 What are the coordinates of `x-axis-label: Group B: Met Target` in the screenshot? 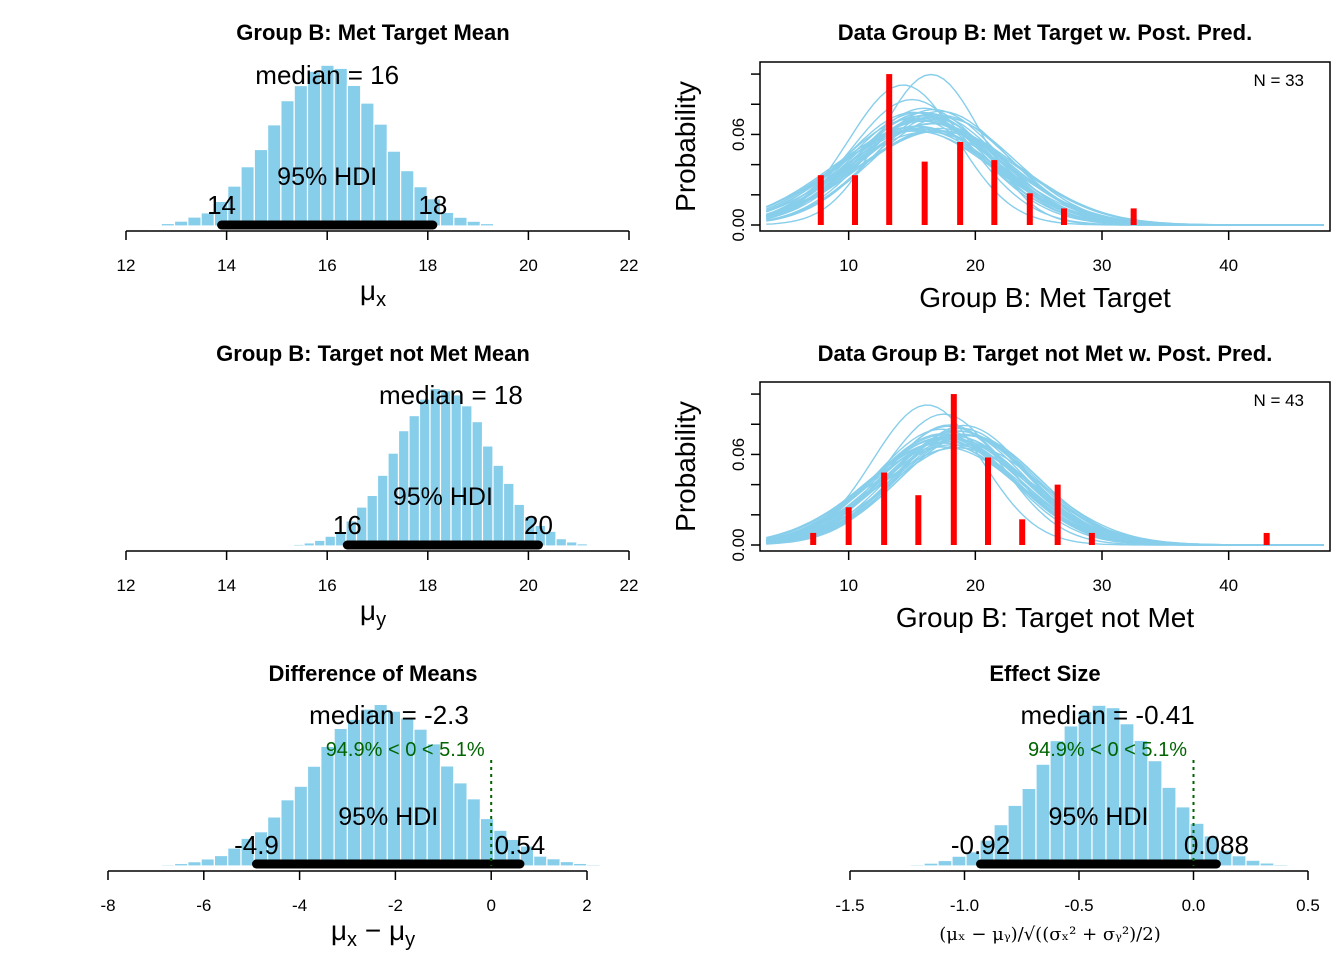 It's located at (1045, 297).